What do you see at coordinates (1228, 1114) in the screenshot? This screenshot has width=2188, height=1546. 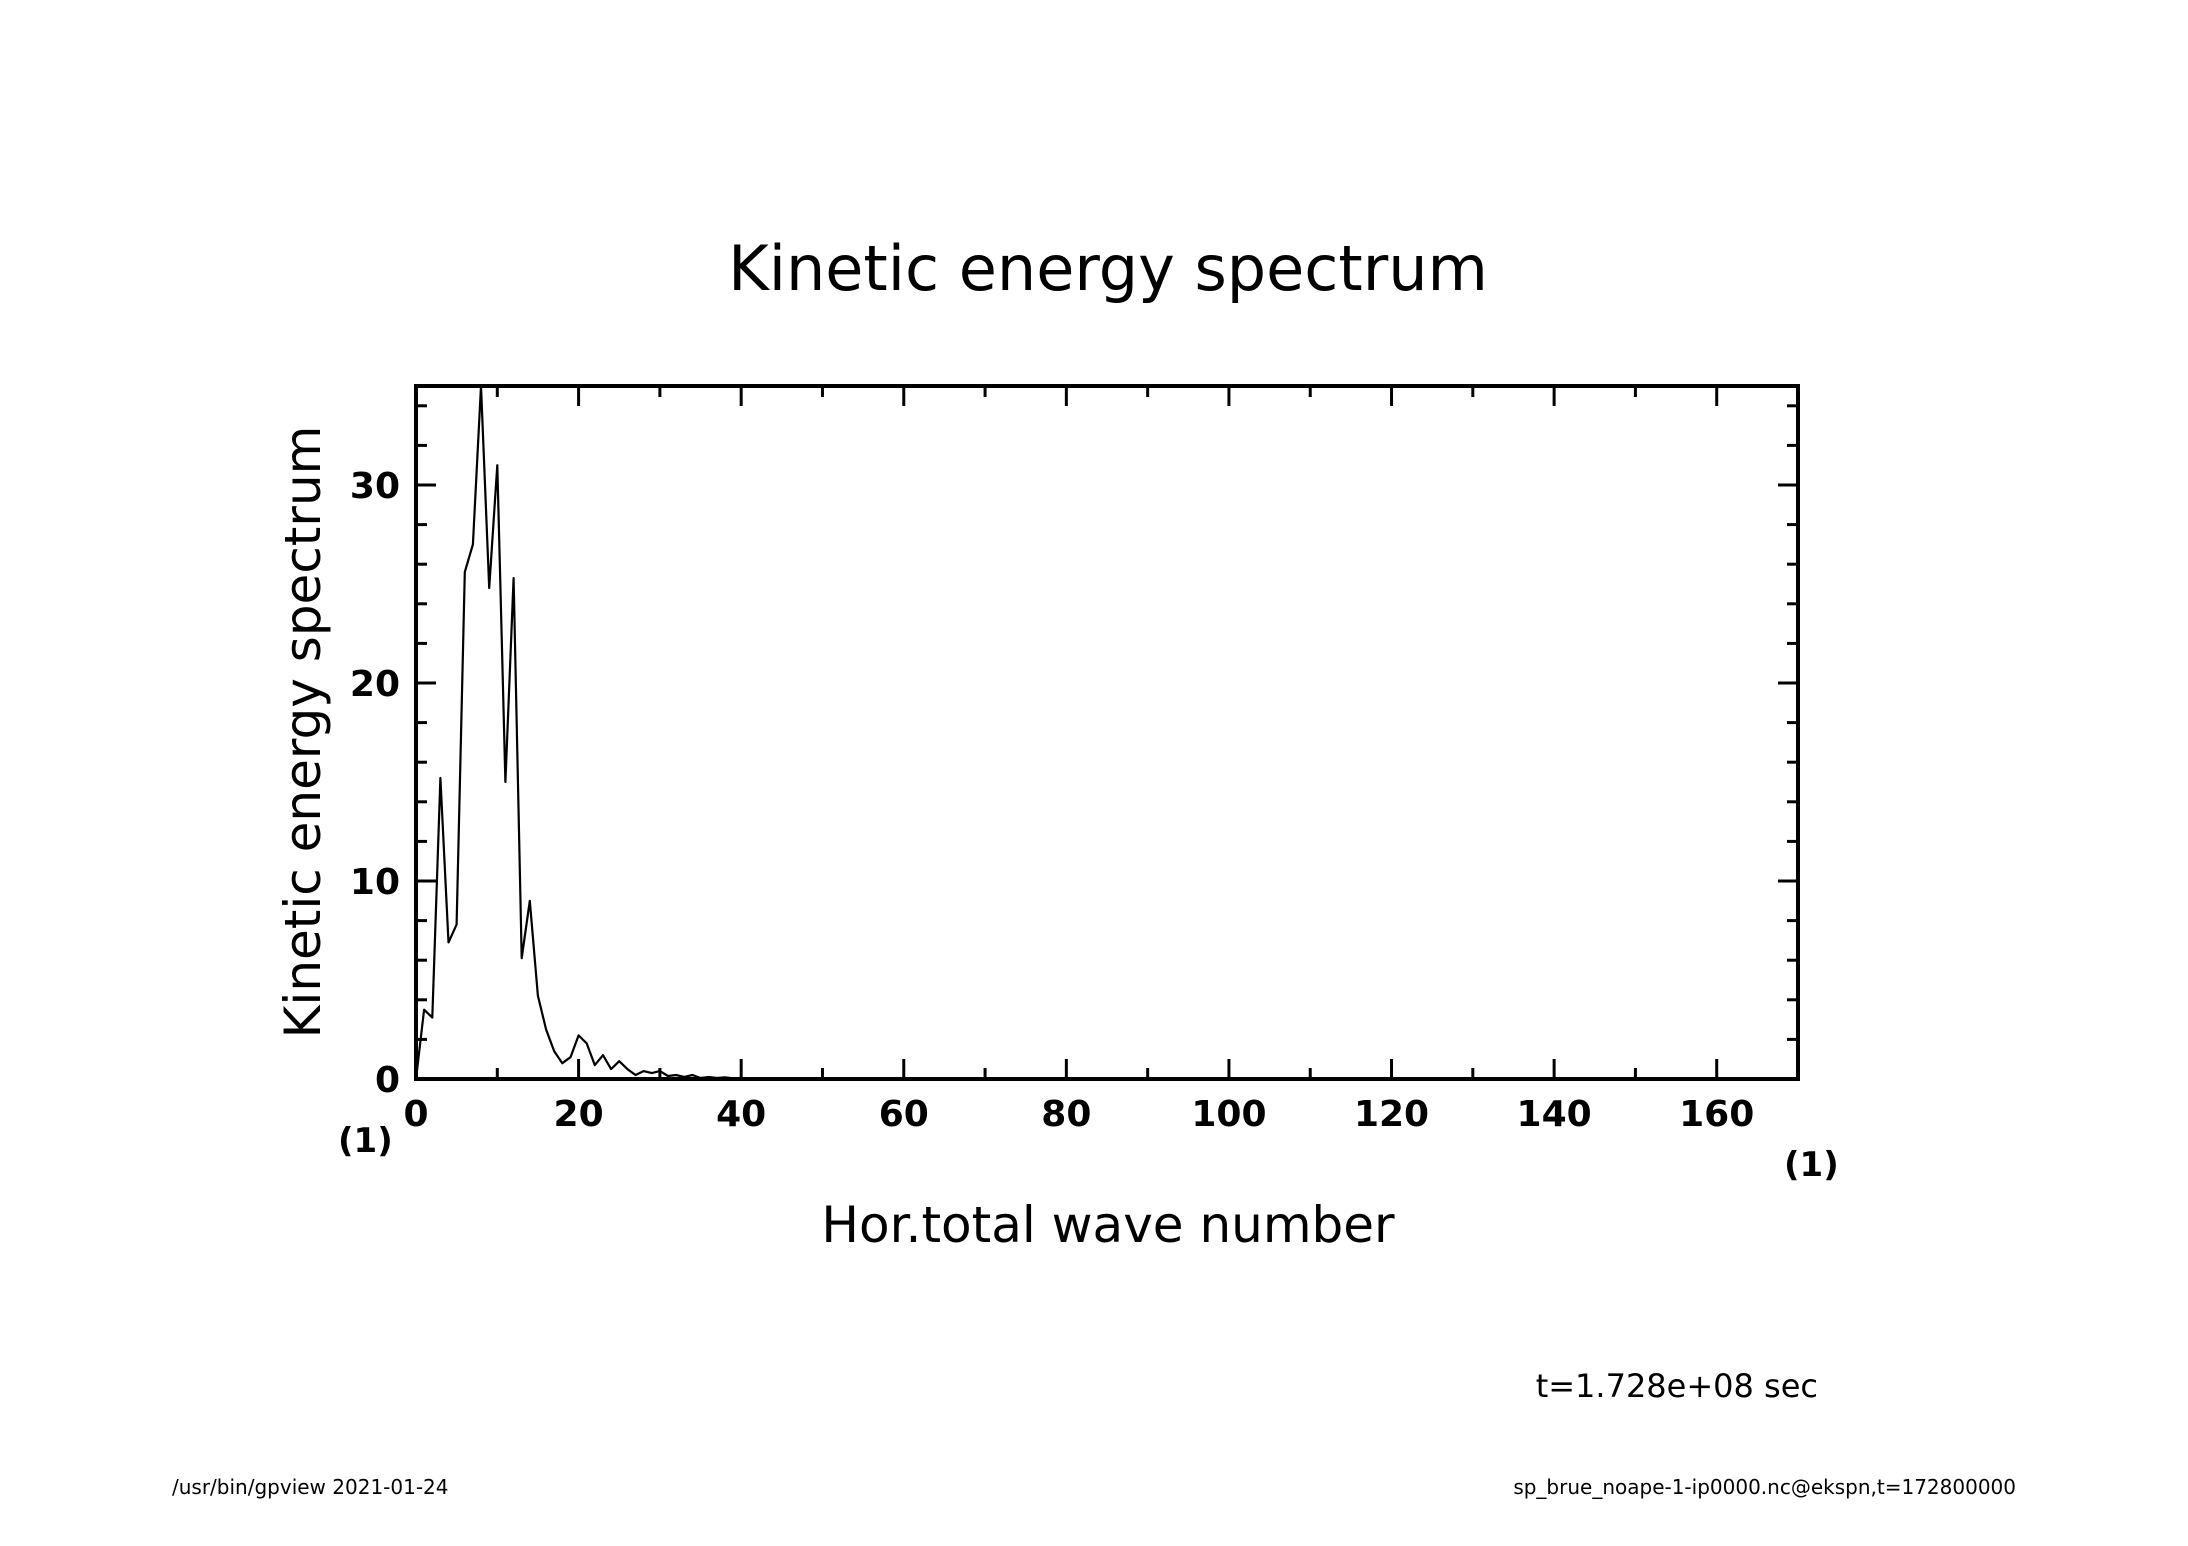 I see `x-tick-label: 100` at bounding box center [1228, 1114].